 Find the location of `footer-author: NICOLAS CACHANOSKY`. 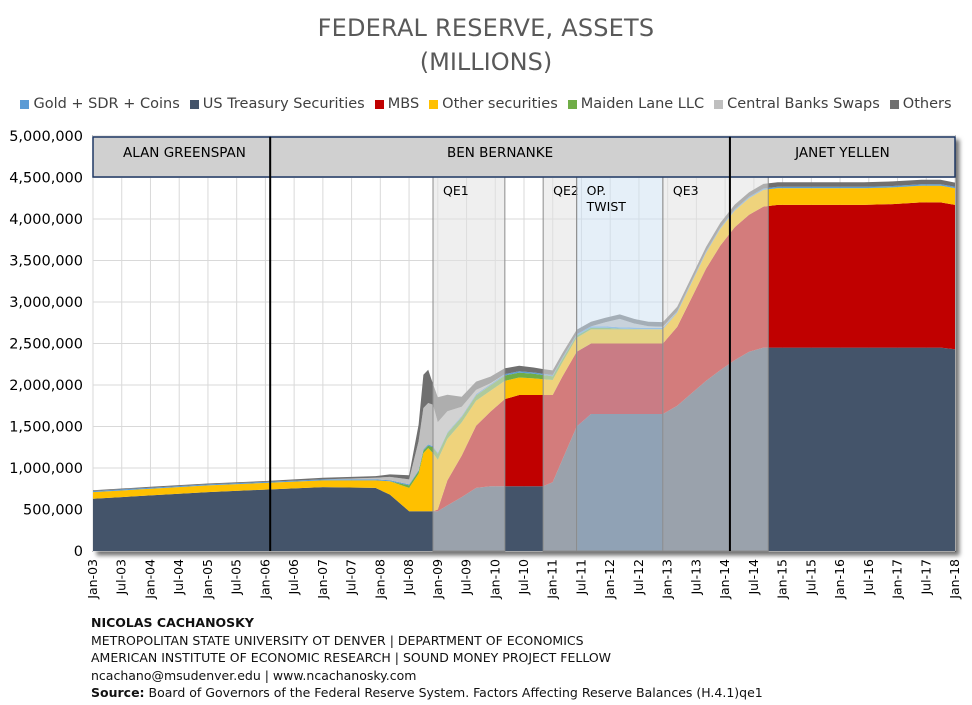

footer-author: NICOLAS CACHANOSKY is located at coordinates (172, 622).